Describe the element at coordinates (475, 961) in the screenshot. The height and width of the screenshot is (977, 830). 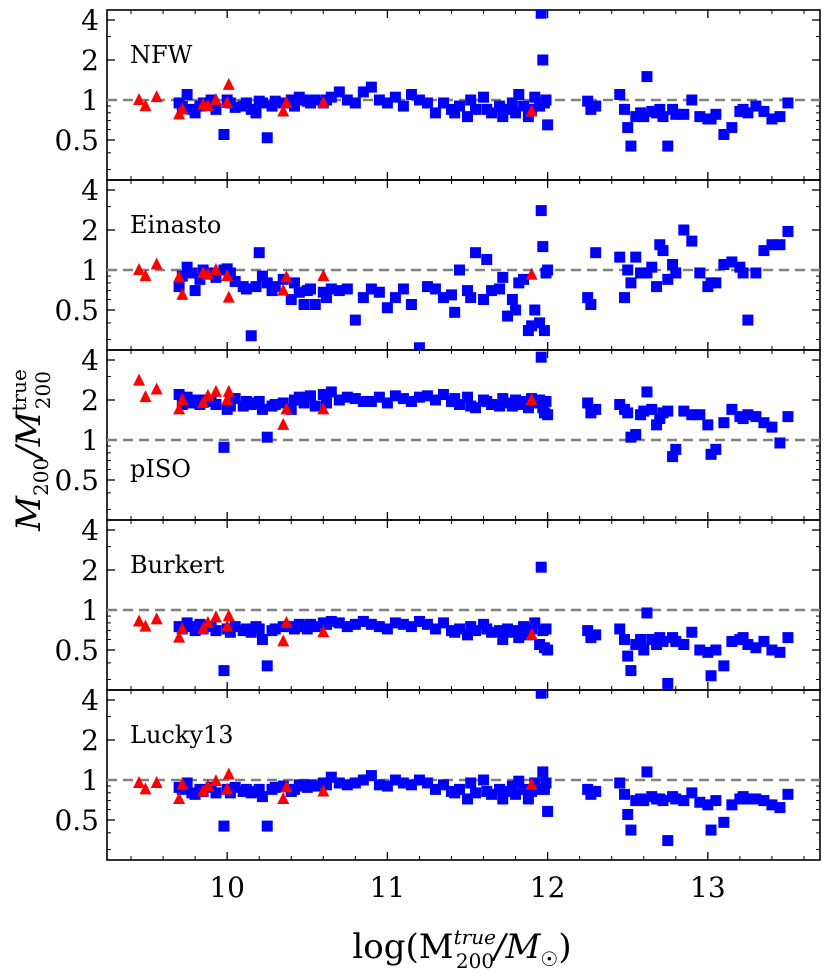
I see `x-axis-label-sub: 200` at that location.